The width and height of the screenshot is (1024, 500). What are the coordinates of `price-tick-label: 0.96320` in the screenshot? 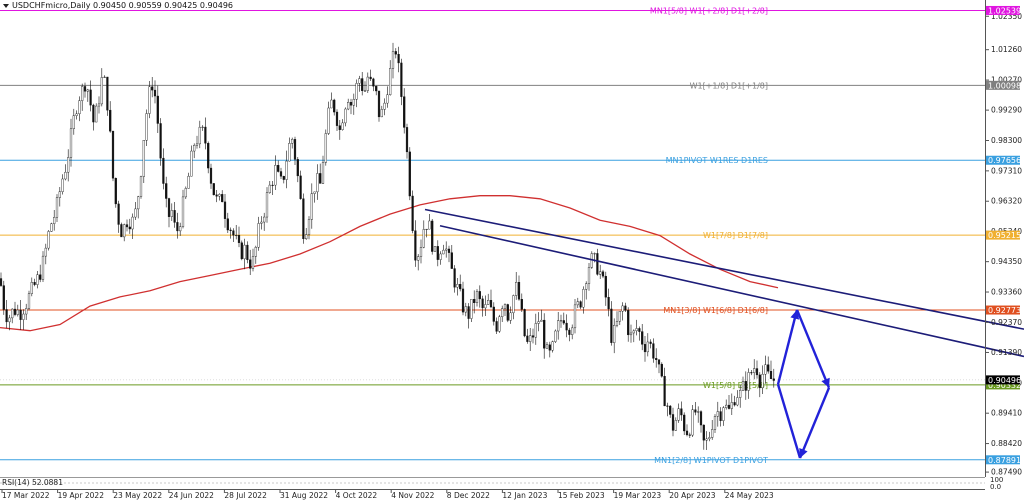 It's located at (1006, 201).